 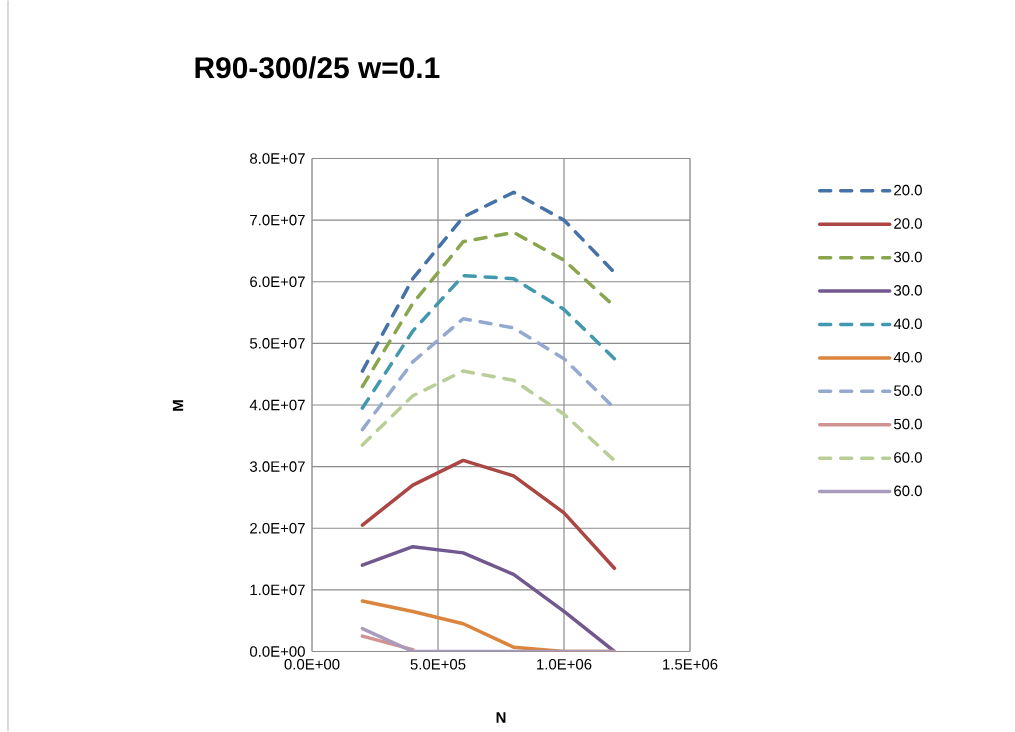 What do you see at coordinates (501, 717) in the screenshot?
I see `x-axis-title: N` at bounding box center [501, 717].